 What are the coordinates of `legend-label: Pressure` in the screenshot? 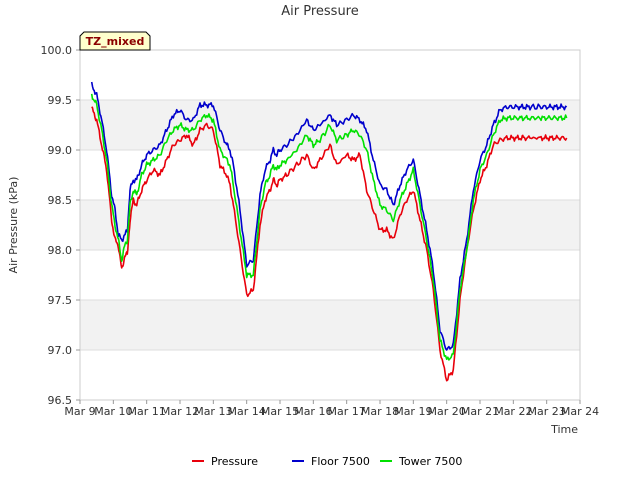 It's located at (234, 461).